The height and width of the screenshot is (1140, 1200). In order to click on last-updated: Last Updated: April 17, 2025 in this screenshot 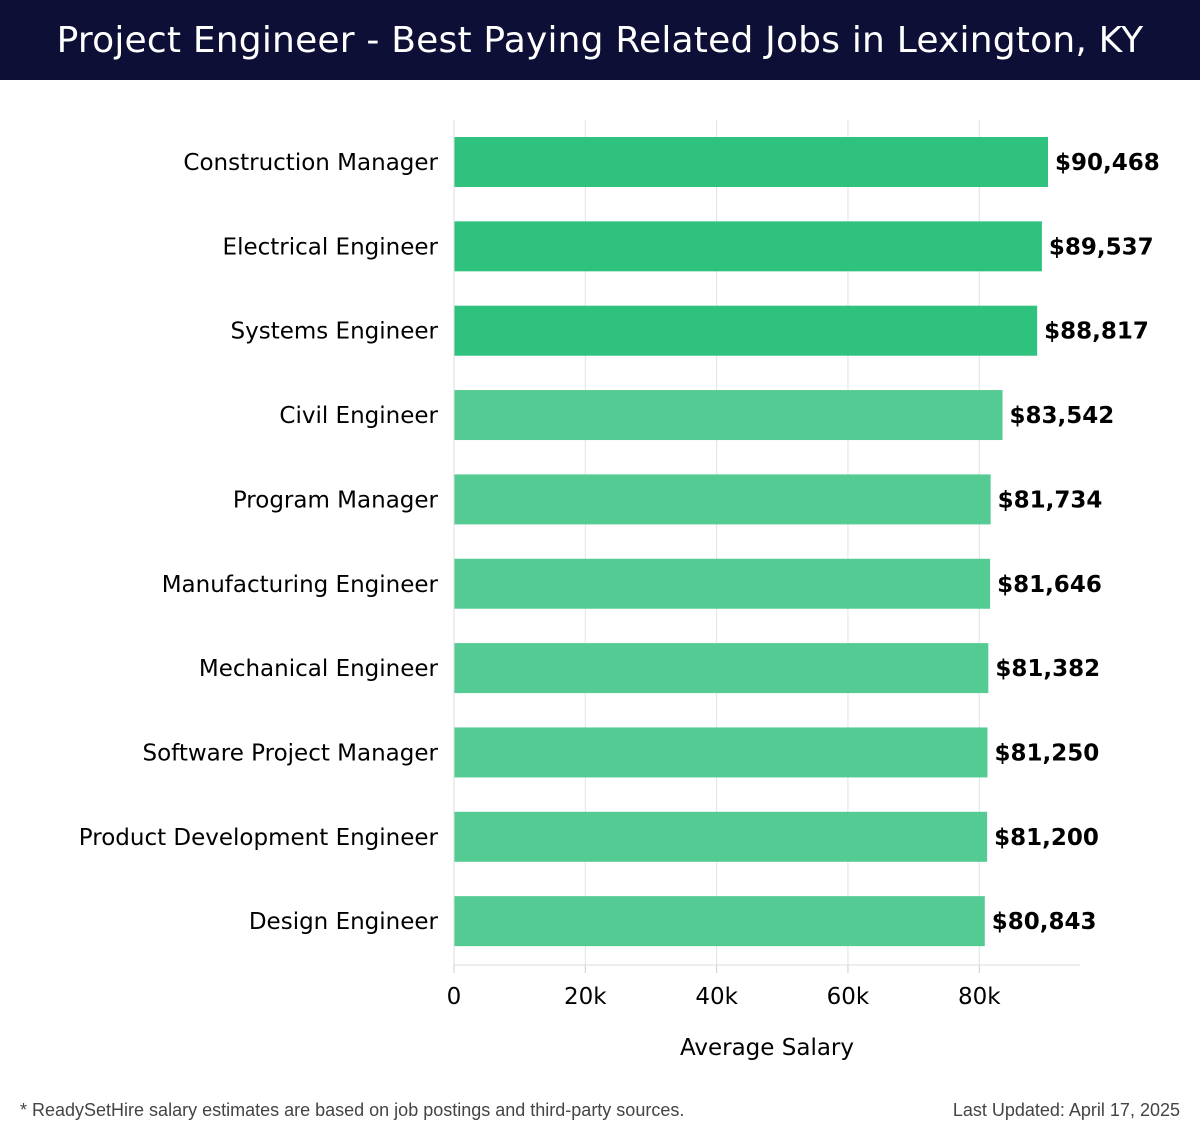, I will do `click(1066, 1110)`.